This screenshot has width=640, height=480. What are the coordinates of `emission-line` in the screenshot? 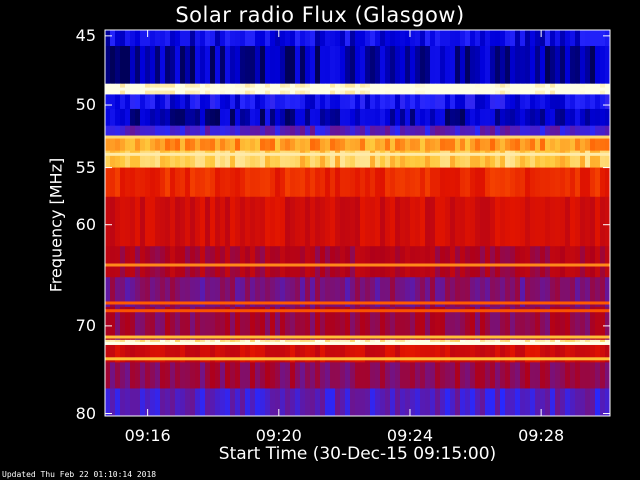 It's located at (357, 89).